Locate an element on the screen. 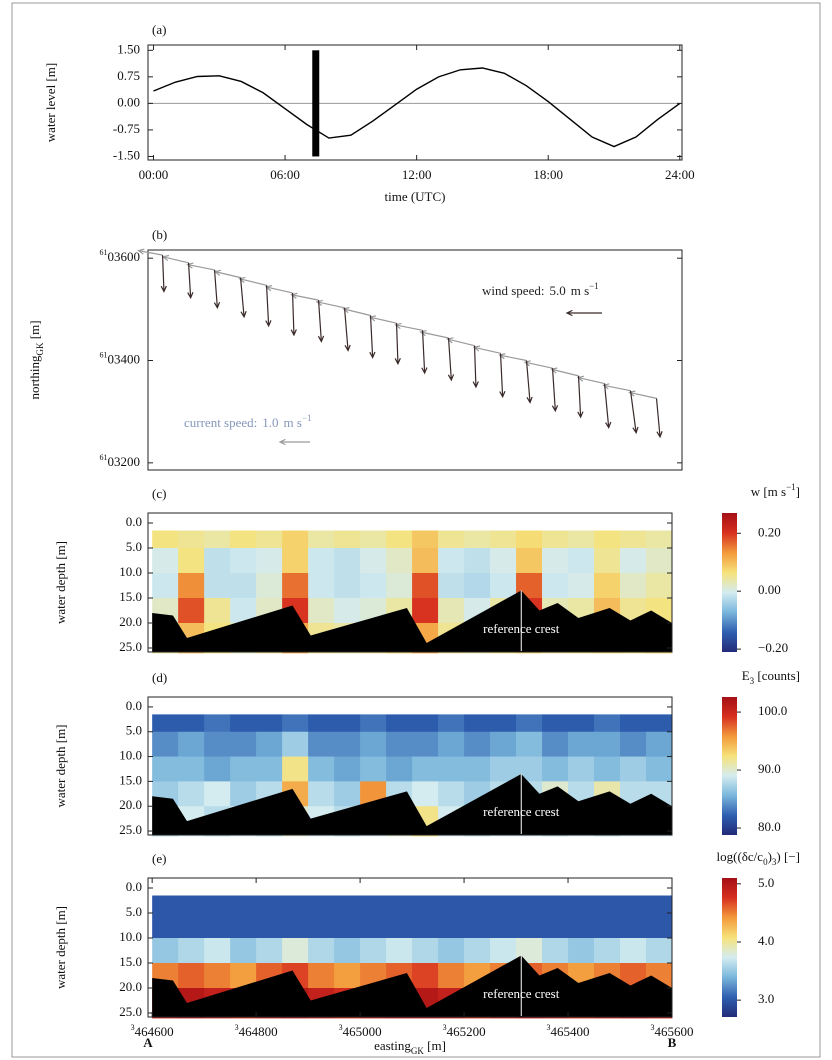 The width and height of the screenshot is (832, 1060). y-tick-label-text: 25.0 is located at coordinates (130, 646).